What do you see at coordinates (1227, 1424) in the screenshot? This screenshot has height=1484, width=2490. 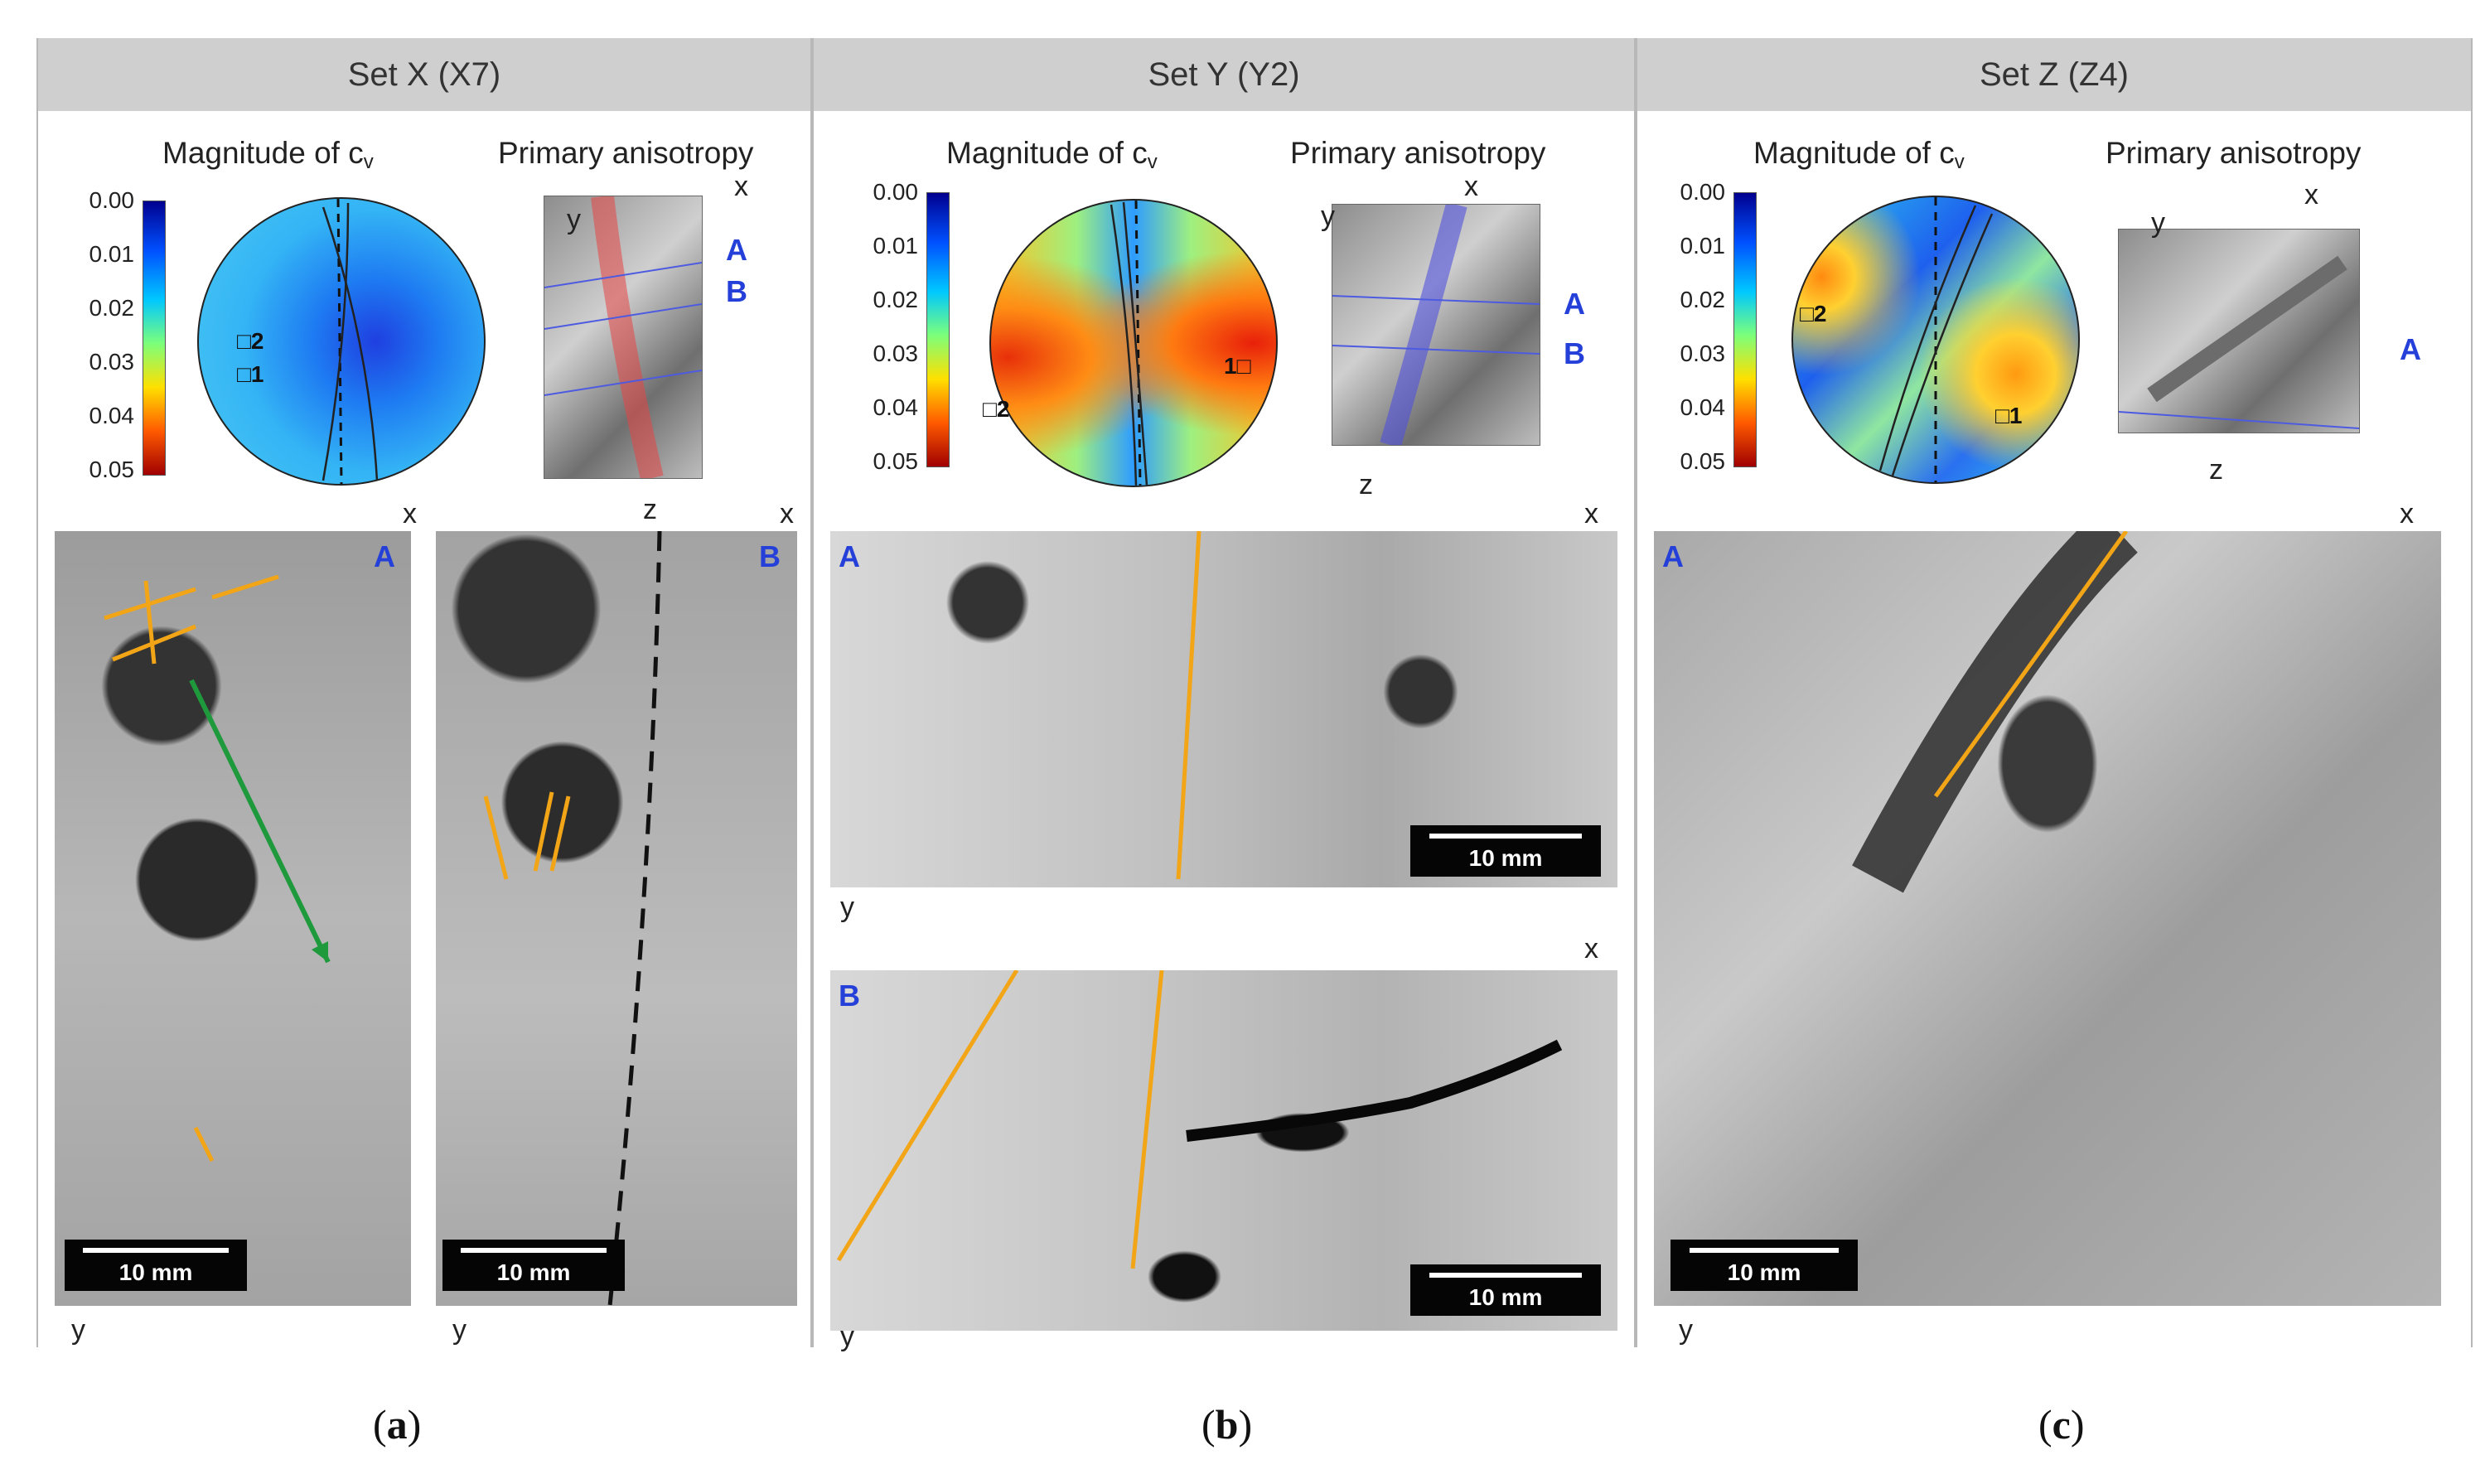 I see `caption-b: (b)` at bounding box center [1227, 1424].